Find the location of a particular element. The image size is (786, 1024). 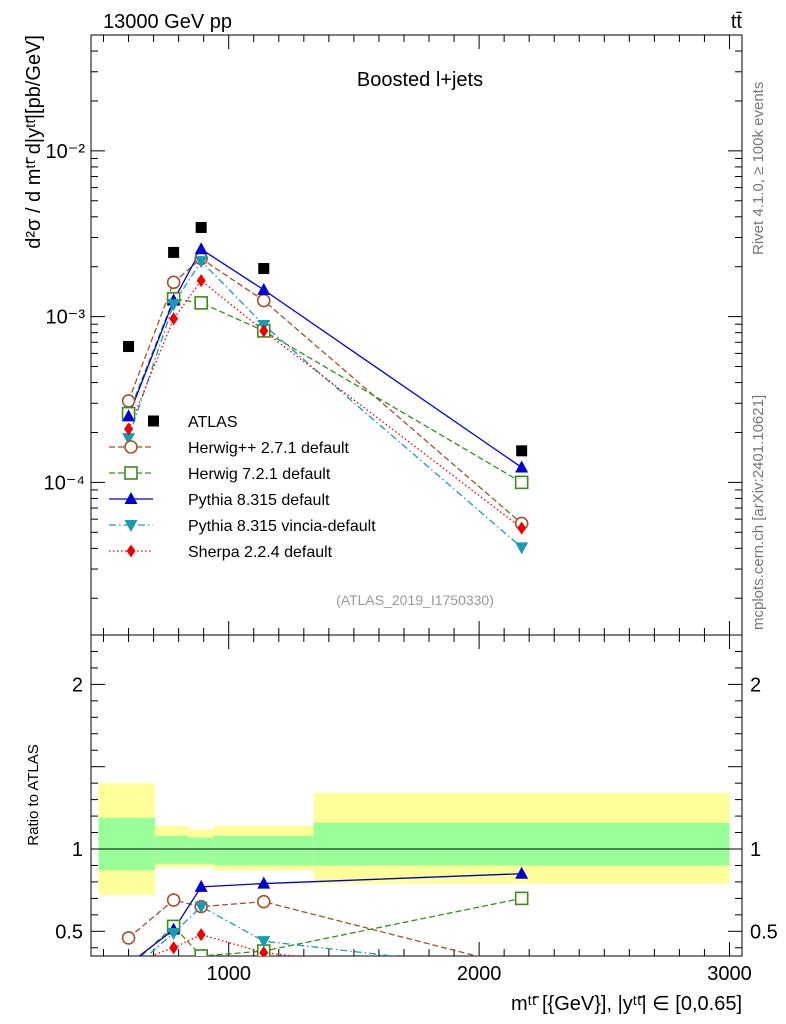

x-tick-label: 1000 is located at coordinates (228, 974).